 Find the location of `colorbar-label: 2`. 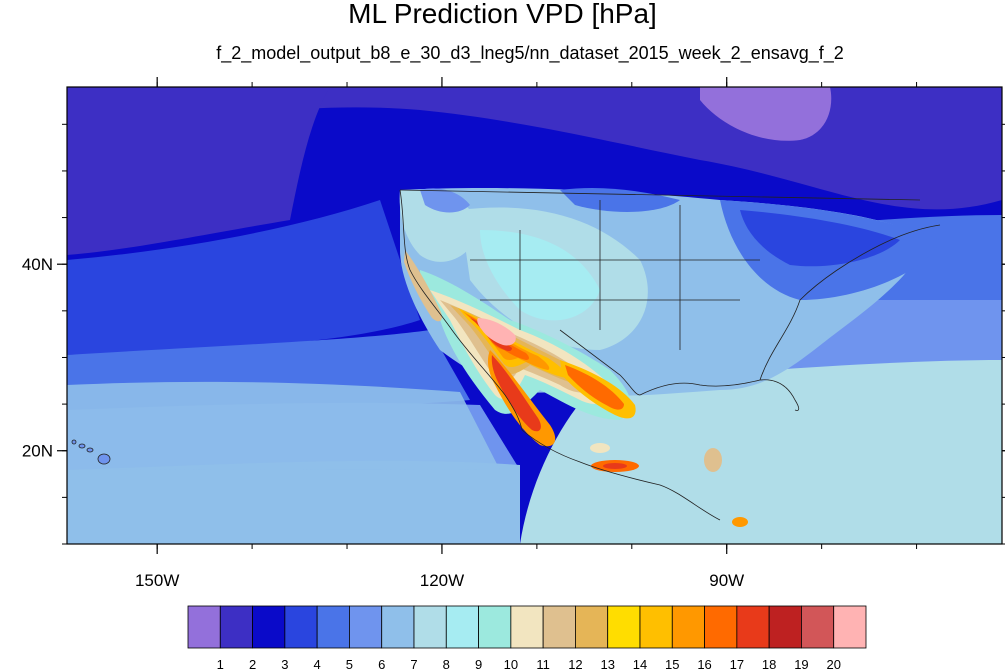

colorbar-label: 2 is located at coordinates (252, 664).